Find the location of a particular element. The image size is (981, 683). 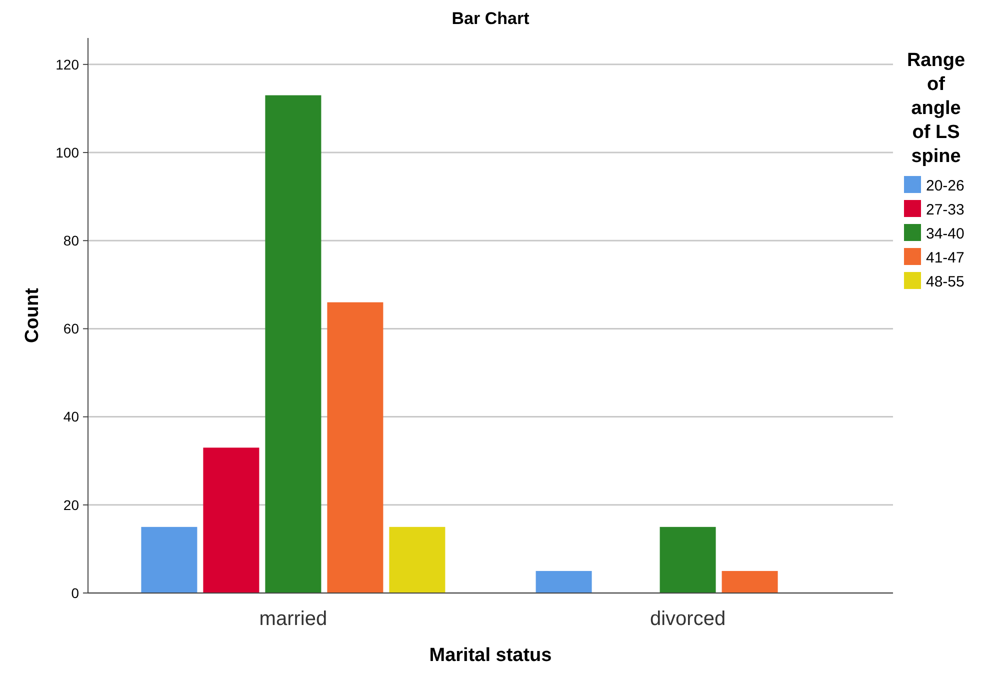

legend-label: 27-33 is located at coordinates (945, 209).